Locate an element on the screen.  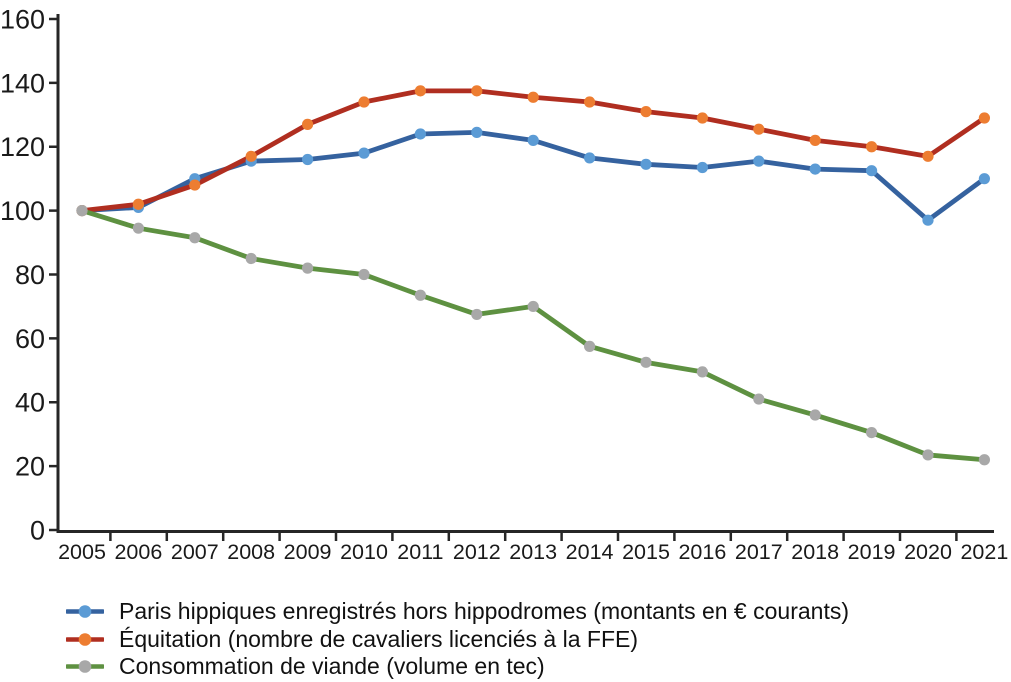
data-point-2-2008 is located at coordinates (251, 258).